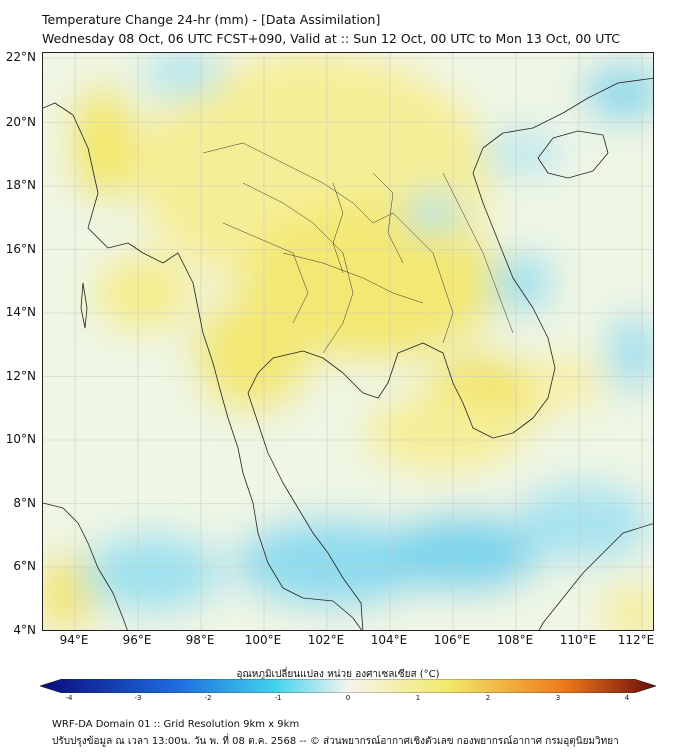  What do you see at coordinates (24, 566) in the screenshot?
I see `lat-tick: 6°N` at bounding box center [24, 566].